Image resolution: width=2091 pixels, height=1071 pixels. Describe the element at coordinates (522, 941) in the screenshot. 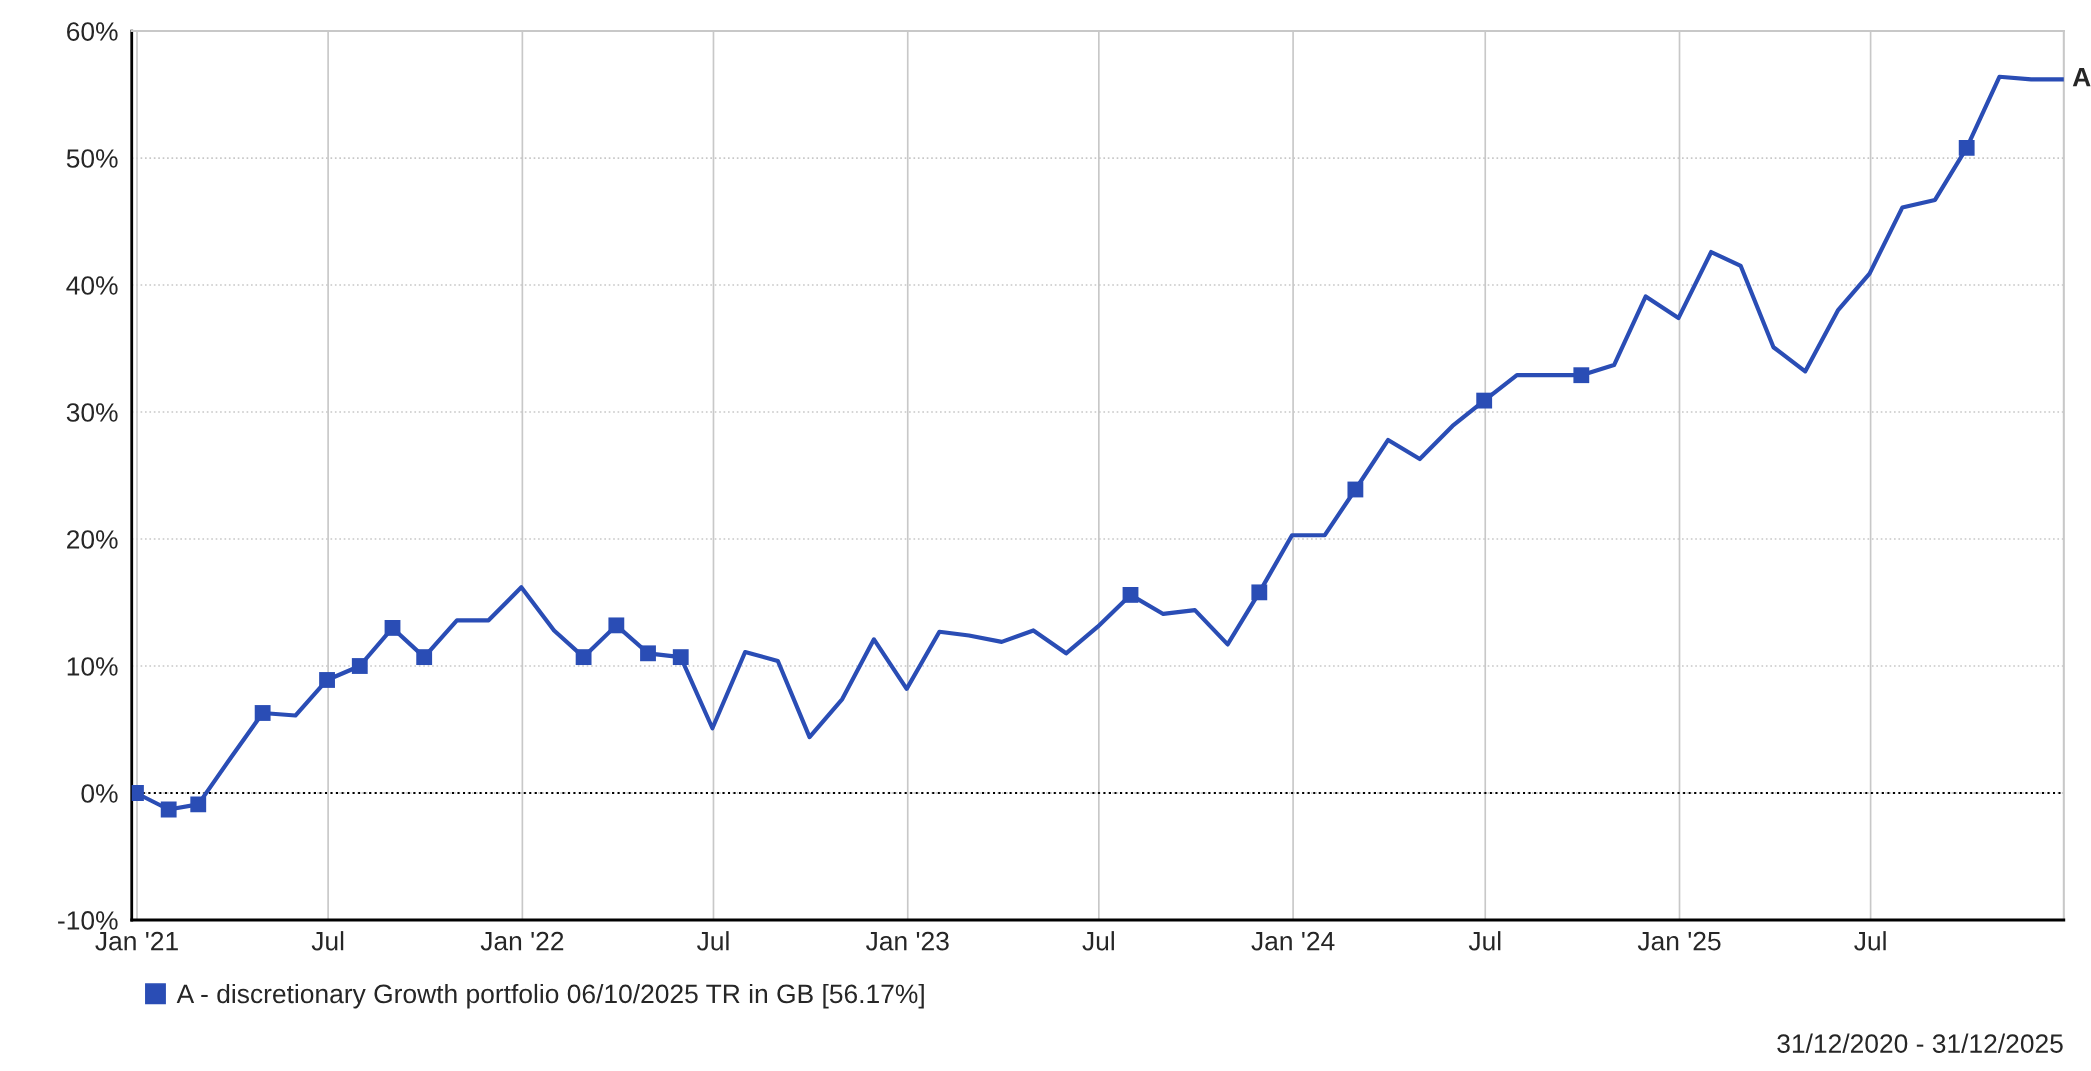

I see `x-tick-label: Jan '22` at that location.